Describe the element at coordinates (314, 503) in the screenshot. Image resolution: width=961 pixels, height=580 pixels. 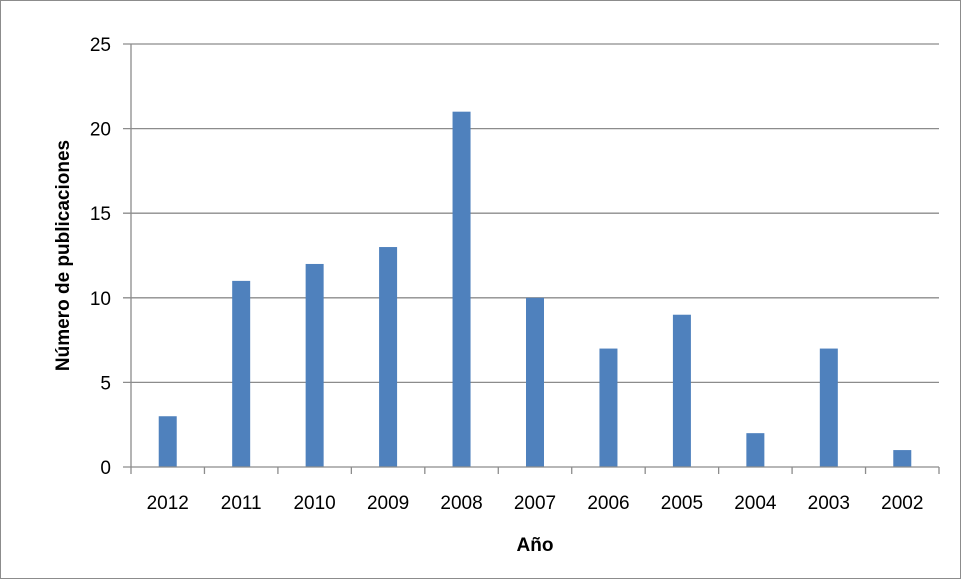
I see `x-tick-label: 2010` at that location.